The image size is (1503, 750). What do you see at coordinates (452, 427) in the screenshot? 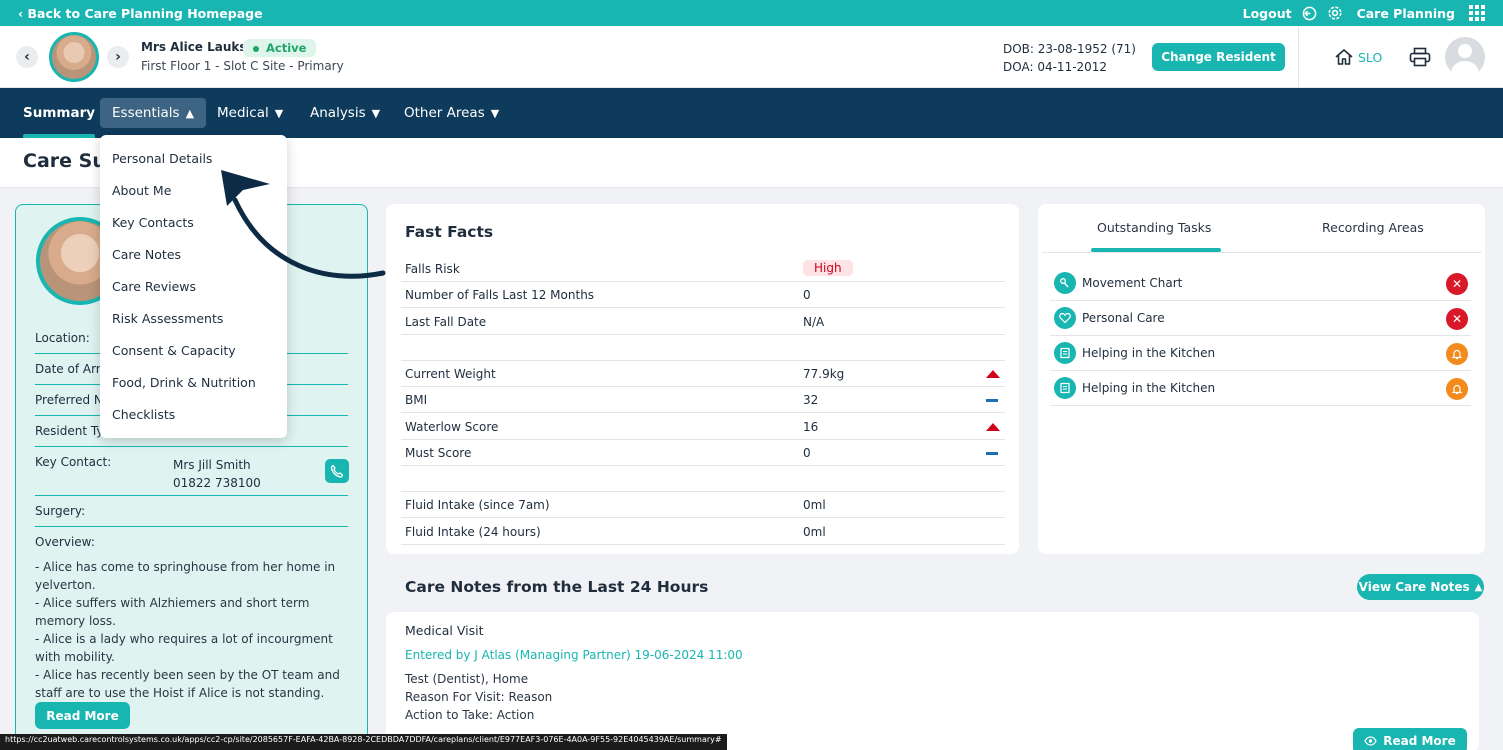
I see `fast-fact-label: Waterlow Score` at bounding box center [452, 427].